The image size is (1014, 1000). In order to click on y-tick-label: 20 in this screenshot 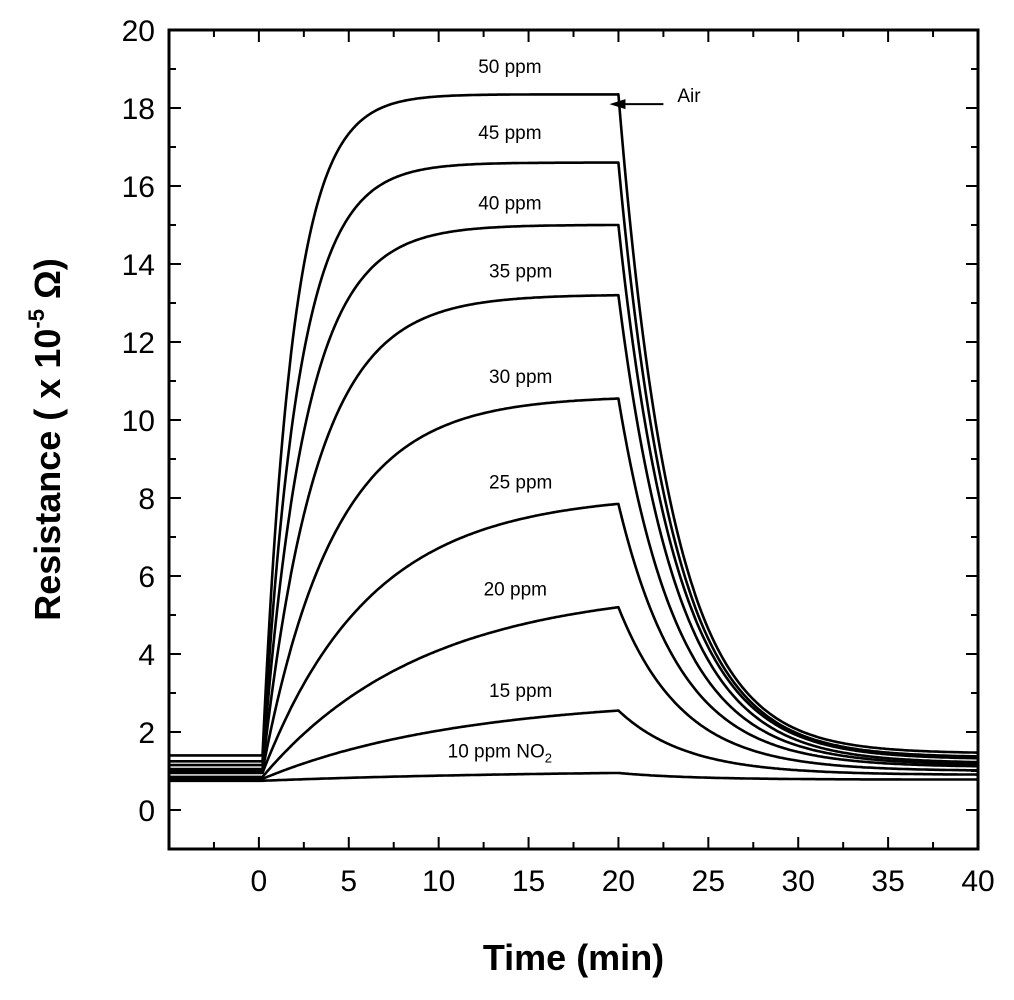, I will do `click(138, 31)`.